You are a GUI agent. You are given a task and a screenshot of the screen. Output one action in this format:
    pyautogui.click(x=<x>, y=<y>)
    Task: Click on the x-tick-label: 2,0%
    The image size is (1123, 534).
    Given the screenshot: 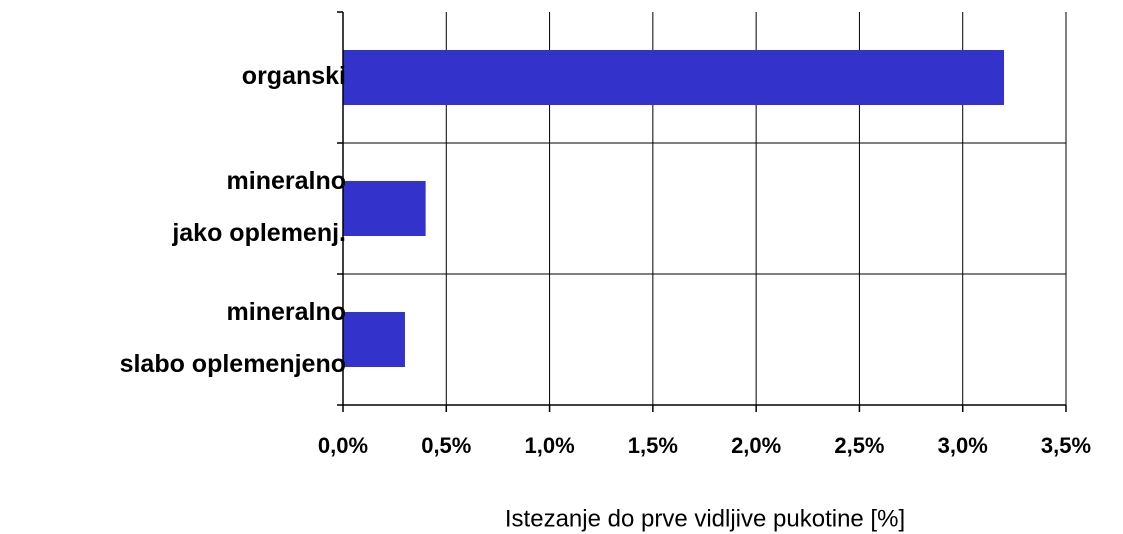 What is the action you would take?
    pyautogui.click(x=756, y=445)
    